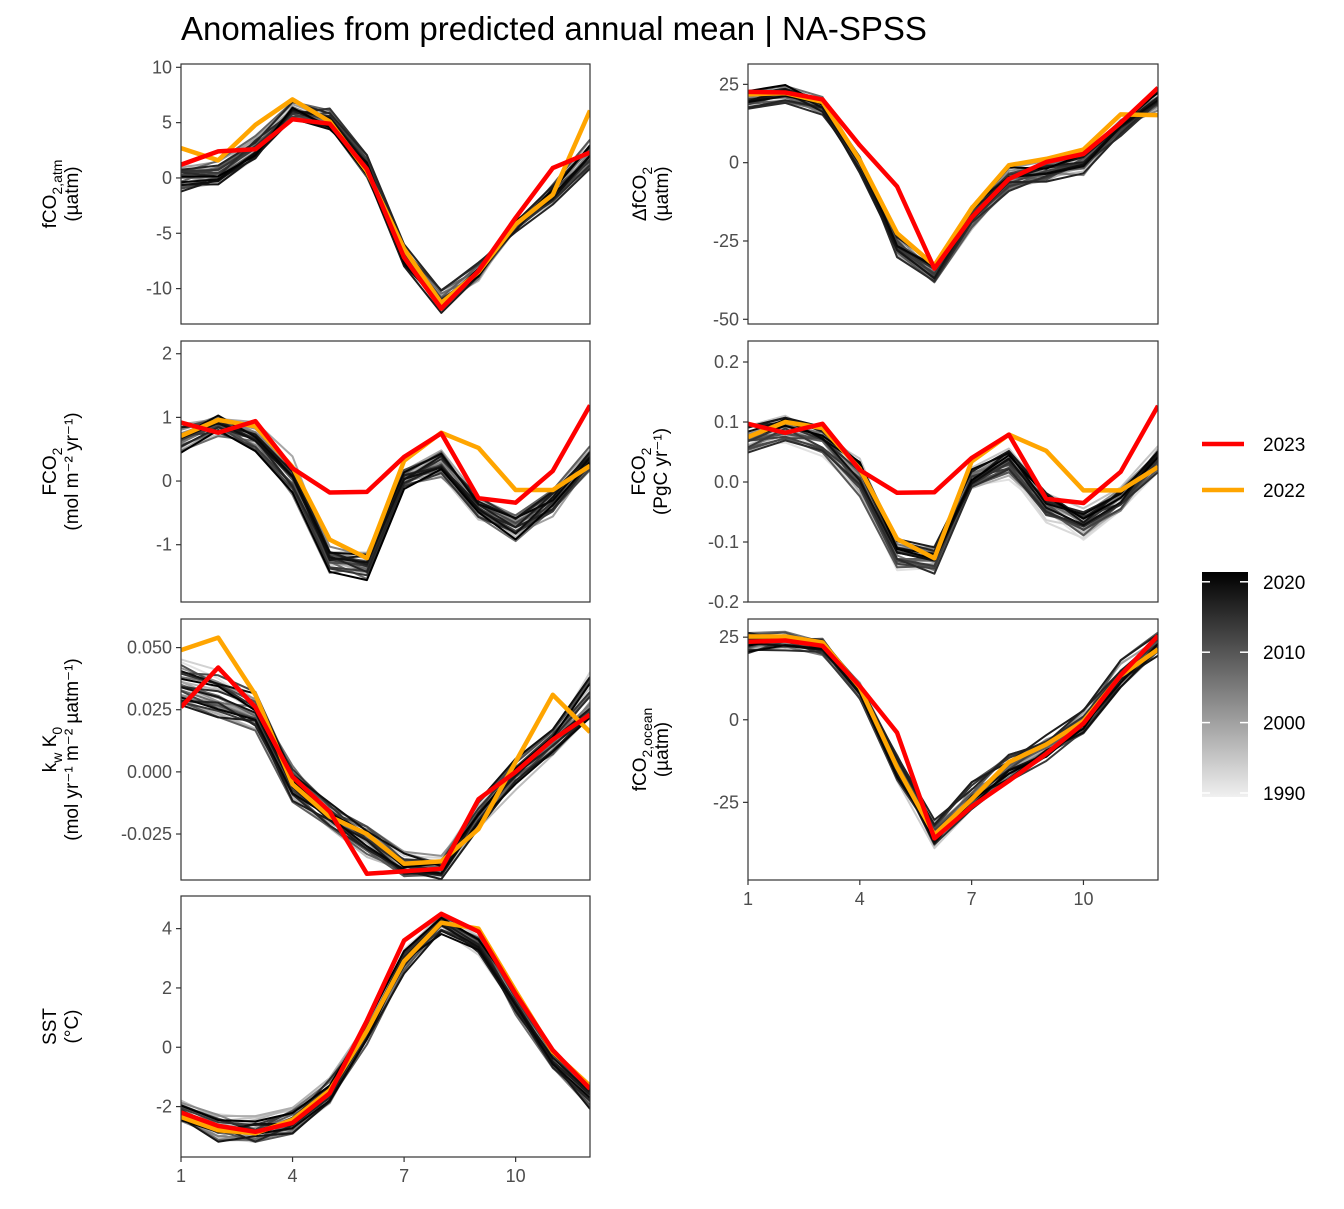 Image resolution: width=1344 pixels, height=1209 pixels. What do you see at coordinates (1284, 583) in the screenshot?
I see `colorbar-label: 2020` at bounding box center [1284, 583].